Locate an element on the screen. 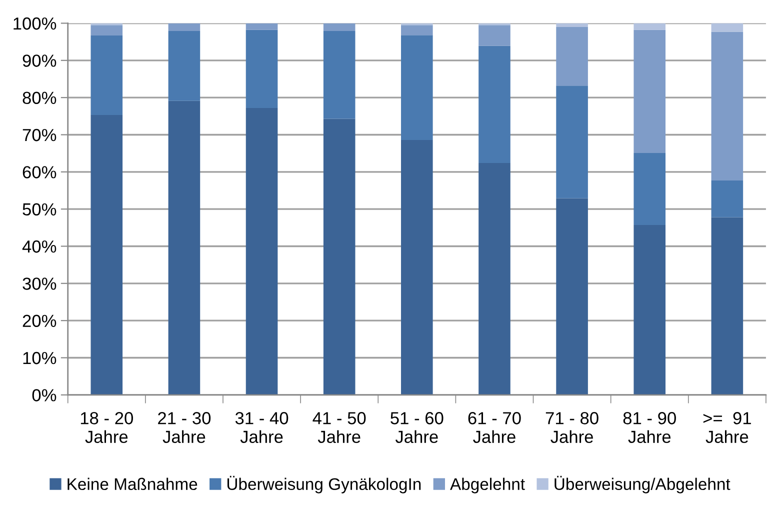  x-tick-label: 81 - 90 Jahre is located at coordinates (649, 428).